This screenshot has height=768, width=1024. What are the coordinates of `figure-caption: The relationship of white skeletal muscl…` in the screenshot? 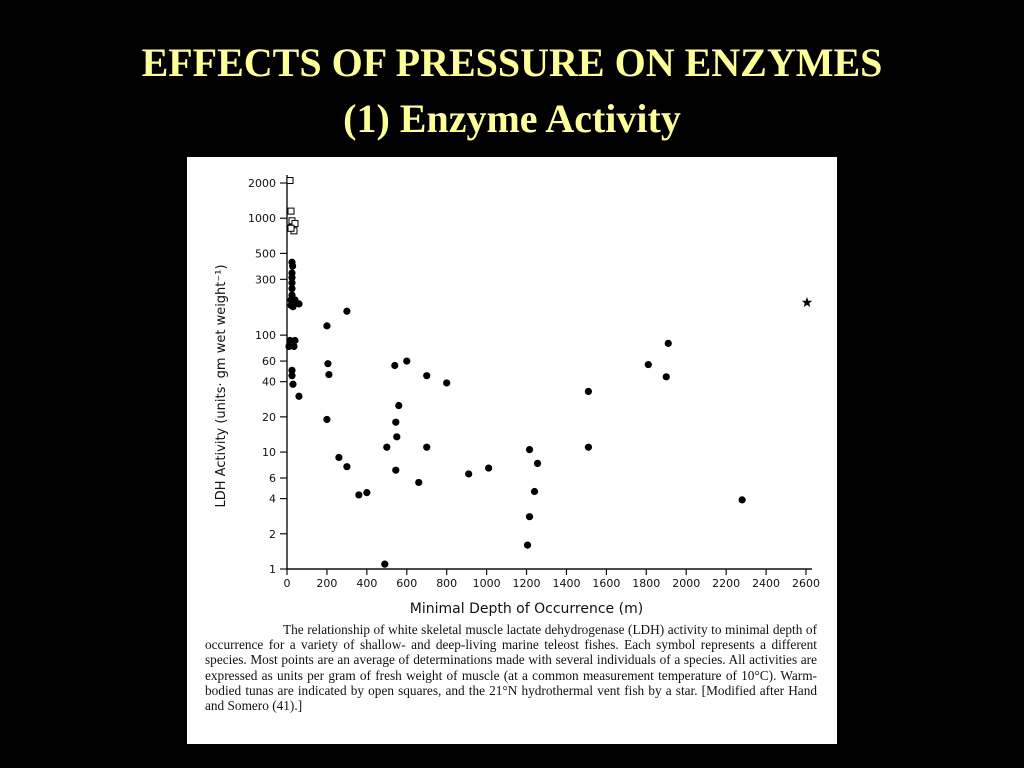 It's located at (511, 668).